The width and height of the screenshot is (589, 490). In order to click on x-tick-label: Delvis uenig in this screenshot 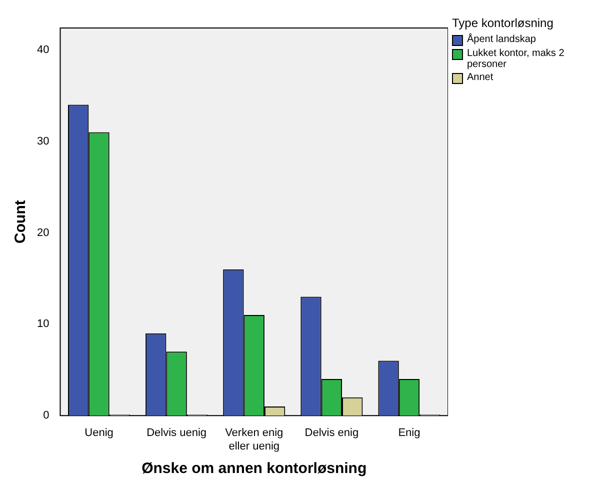, I will do `click(176, 433)`.